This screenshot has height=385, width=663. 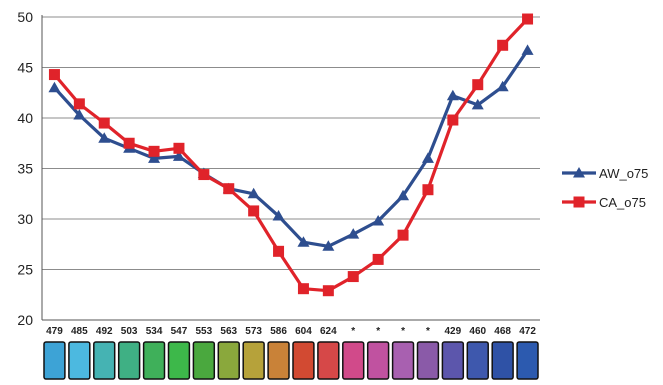 What do you see at coordinates (527, 331) in the screenshot?
I see `x-tick-label: 472` at bounding box center [527, 331].